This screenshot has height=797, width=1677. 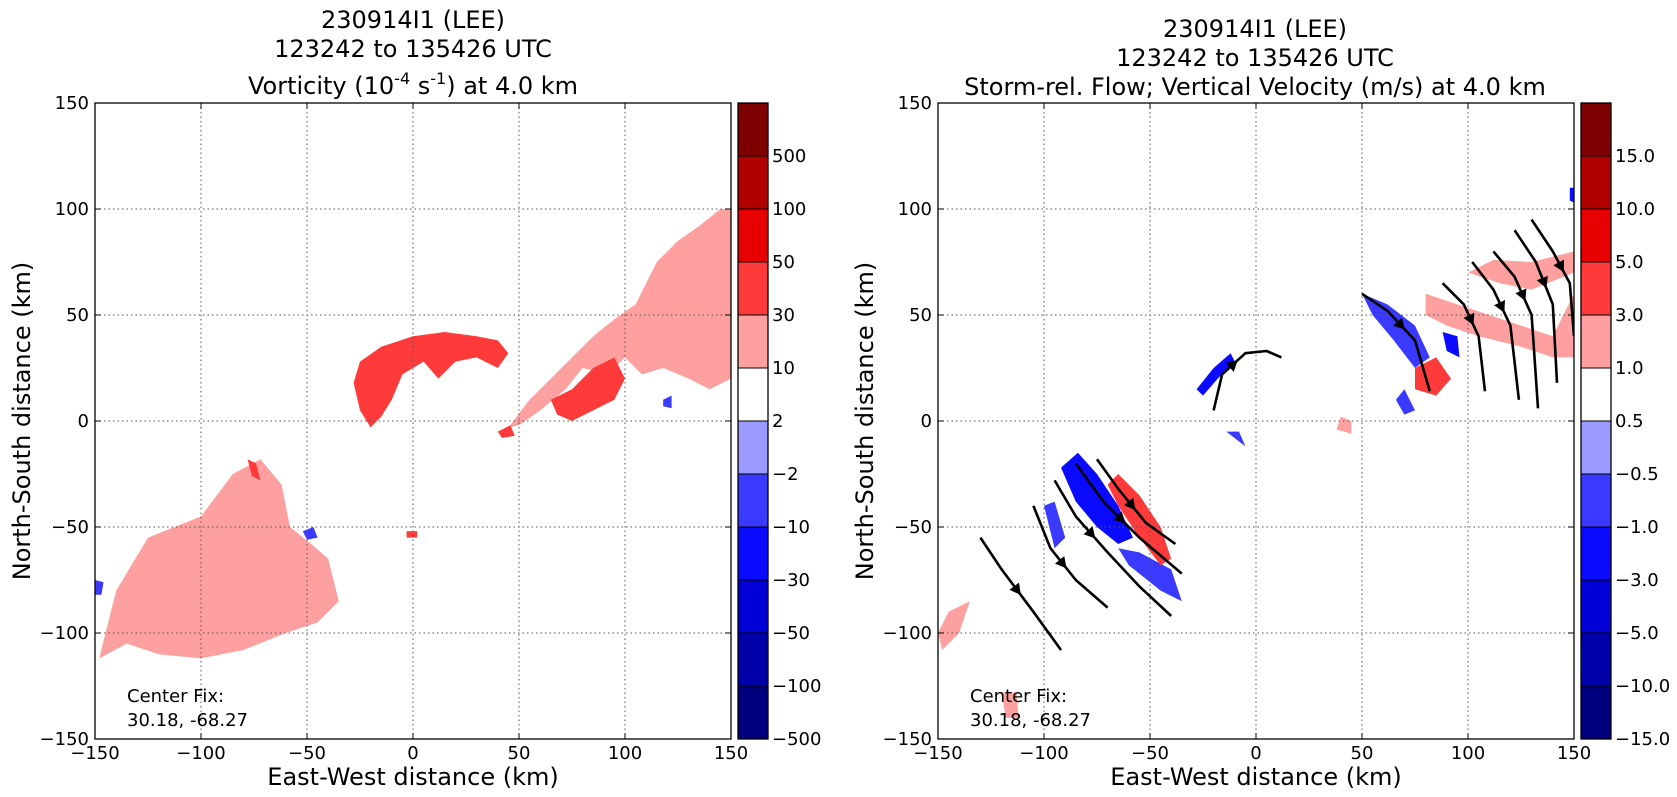 I want to click on vorticity-center-fix-label: Center Fix:, so click(x=175, y=696).